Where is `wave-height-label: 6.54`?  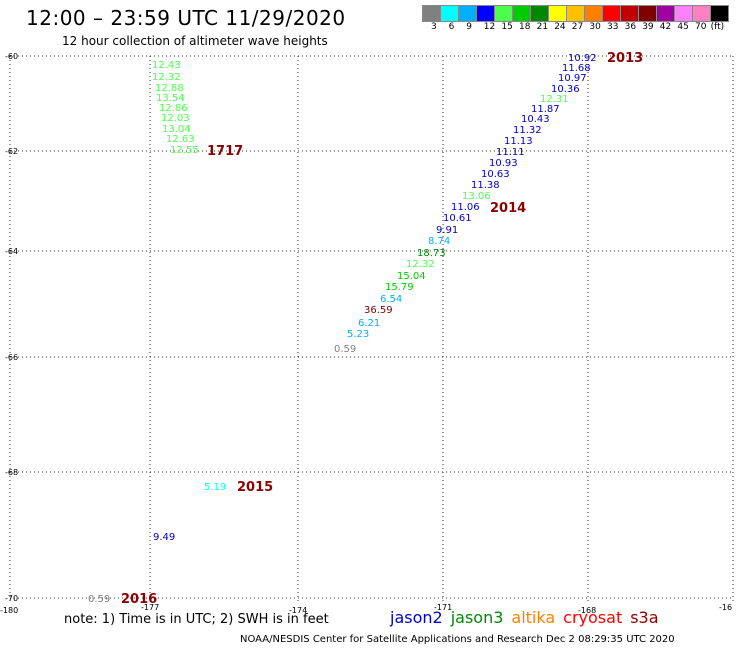
wave-height-label: 6.54 is located at coordinates (391, 299).